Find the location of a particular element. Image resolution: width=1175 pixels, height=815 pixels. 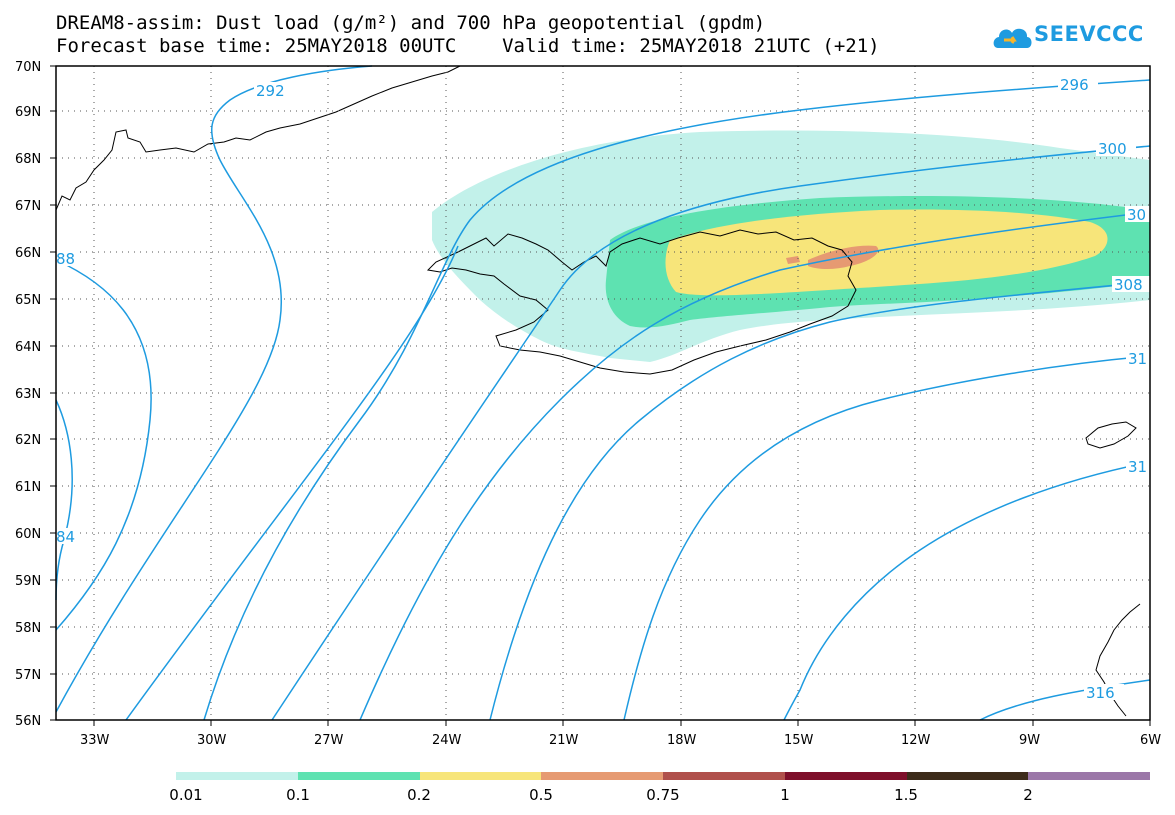

lat-label: 70N is located at coordinates (28, 67).